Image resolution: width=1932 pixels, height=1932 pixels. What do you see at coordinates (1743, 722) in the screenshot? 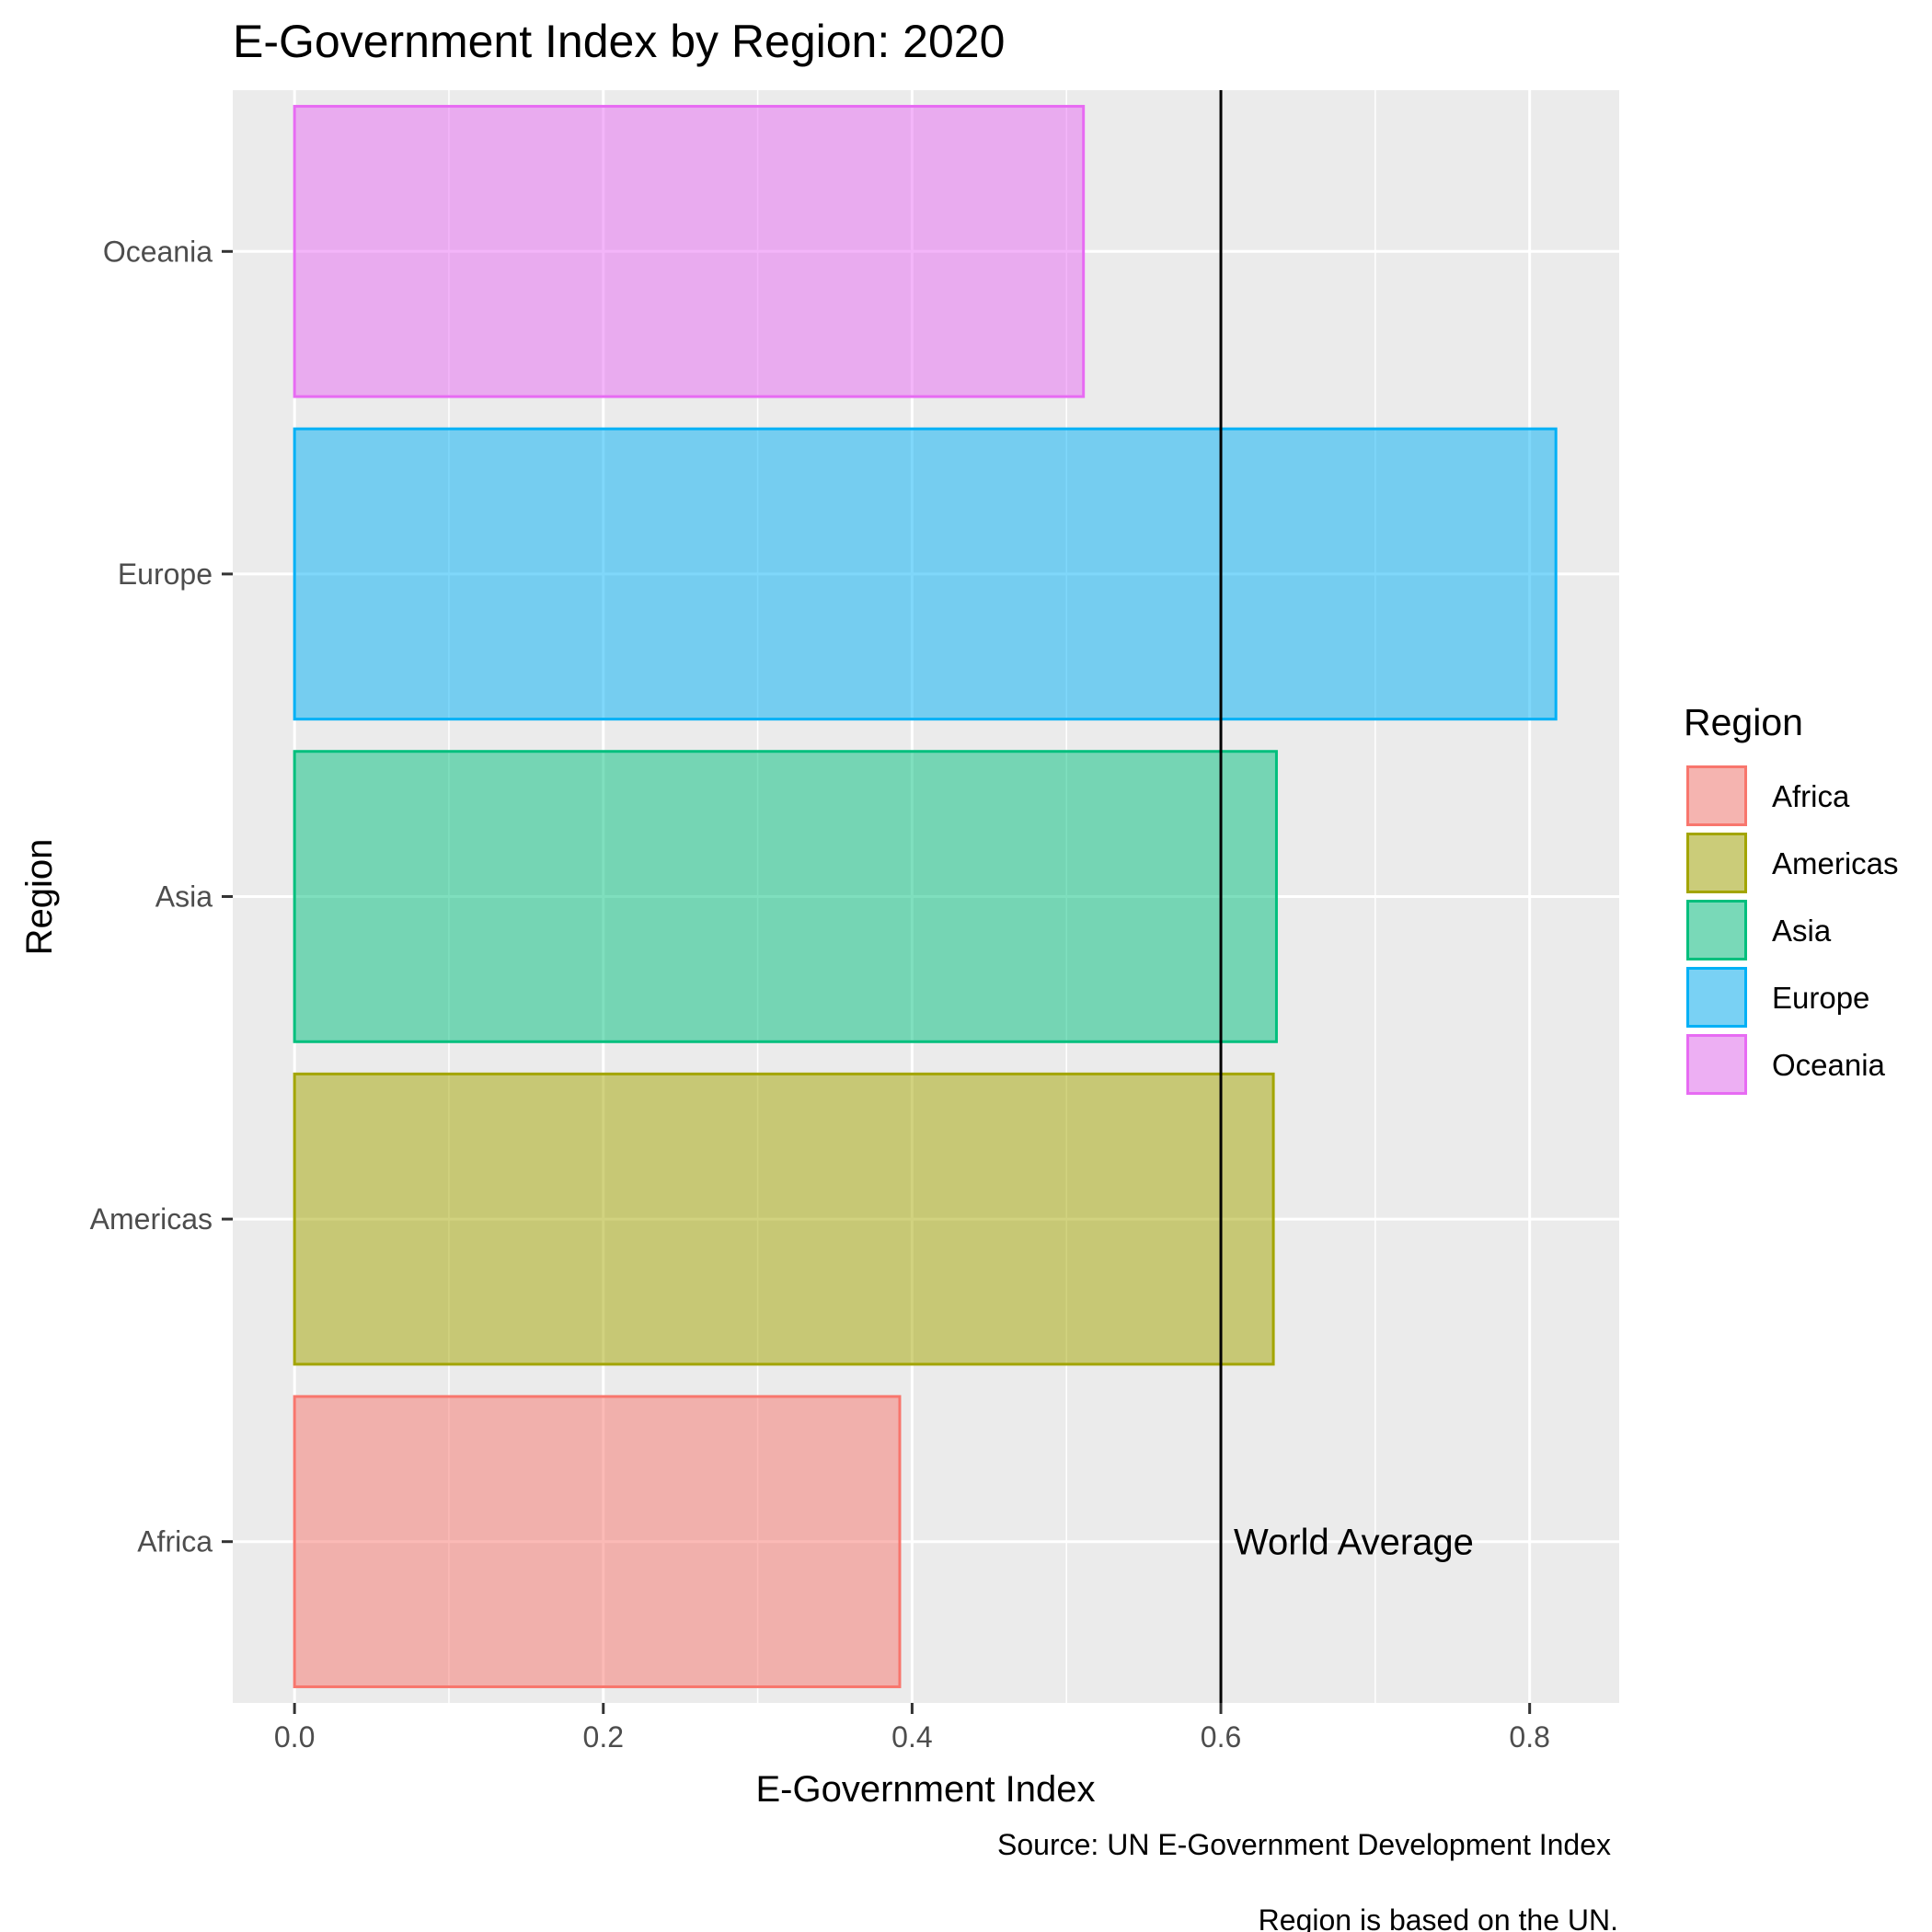
I see `legend-title: Region` at bounding box center [1743, 722].